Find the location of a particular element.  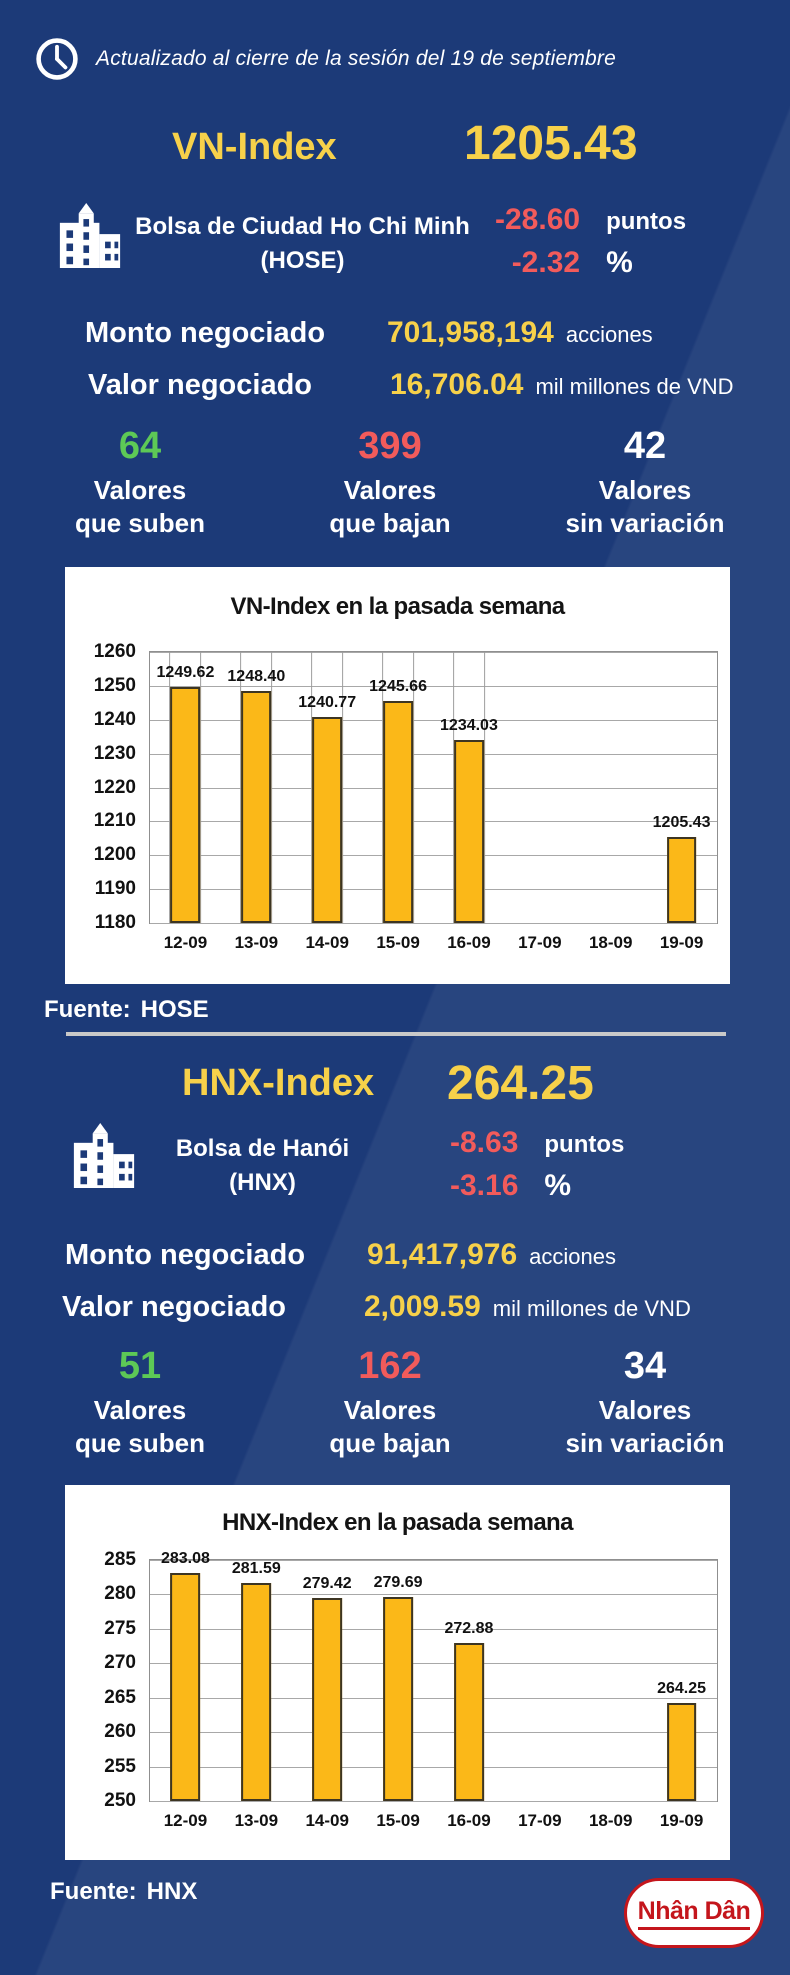

vn-index-name: VN-Index is located at coordinates (254, 147).